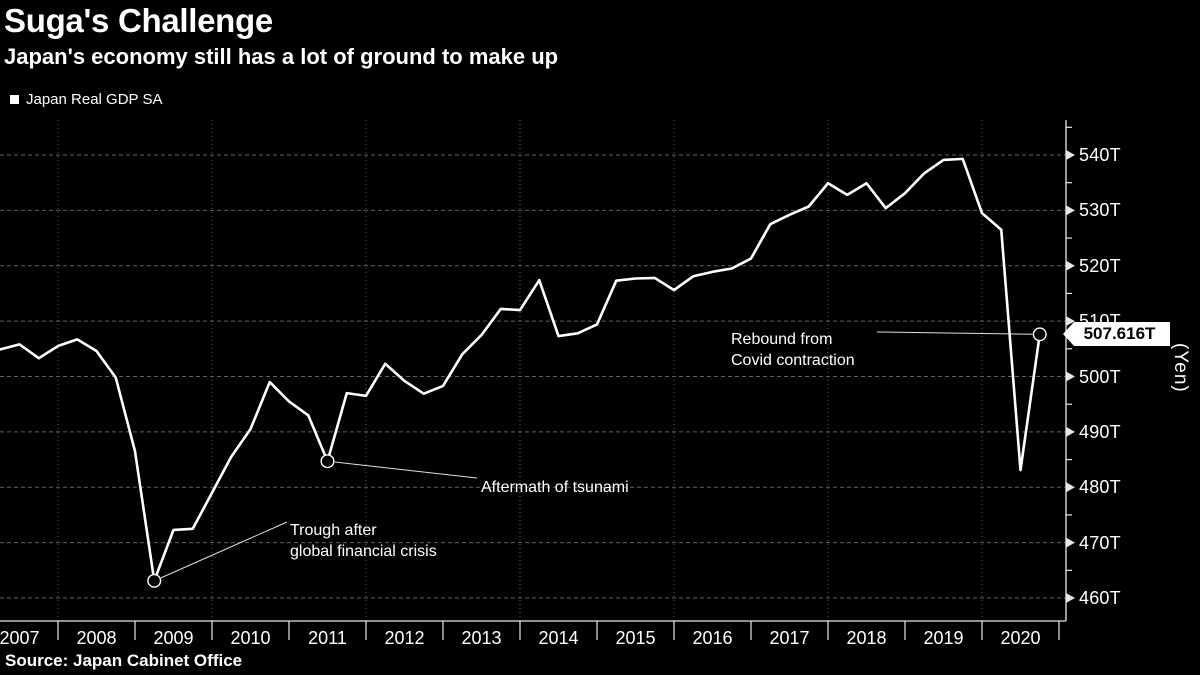  Describe the element at coordinates (363, 541) in the screenshot. I see `annotation-trough: Trough after global financial crisis` at that location.